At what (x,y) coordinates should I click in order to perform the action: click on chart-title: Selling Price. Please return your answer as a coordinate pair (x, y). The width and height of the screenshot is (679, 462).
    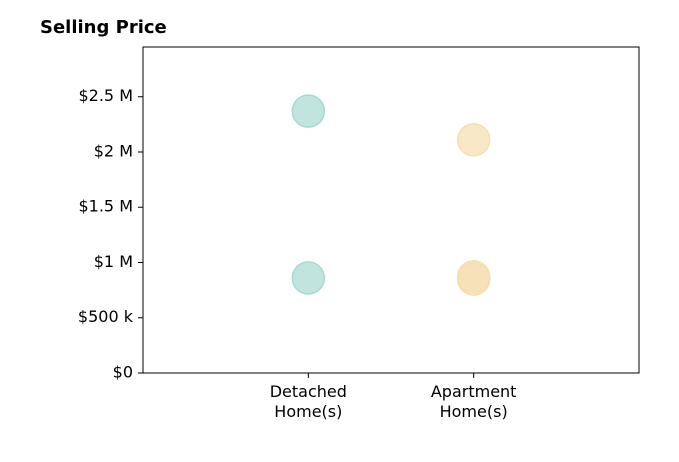
    Looking at the image, I should click on (103, 27).